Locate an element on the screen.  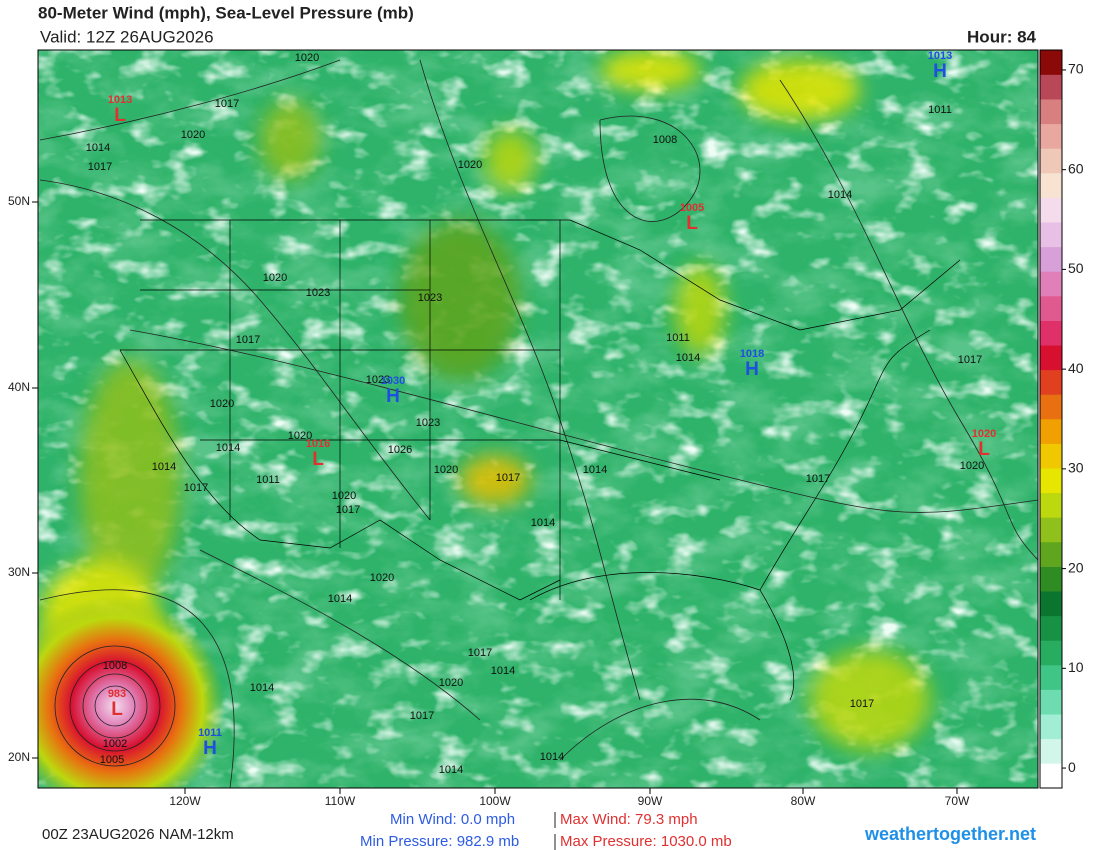
isobar-label: 1026 is located at coordinates (400, 450).